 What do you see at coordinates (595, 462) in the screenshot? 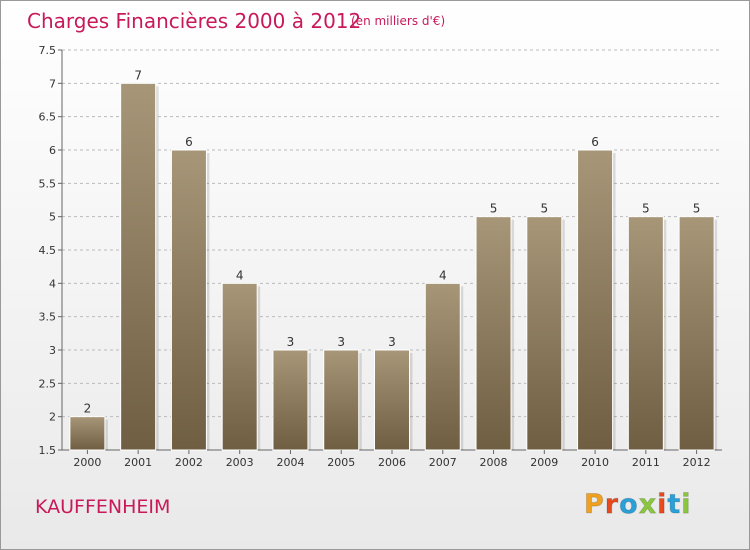
I see `x-tick-label: 2010` at bounding box center [595, 462].